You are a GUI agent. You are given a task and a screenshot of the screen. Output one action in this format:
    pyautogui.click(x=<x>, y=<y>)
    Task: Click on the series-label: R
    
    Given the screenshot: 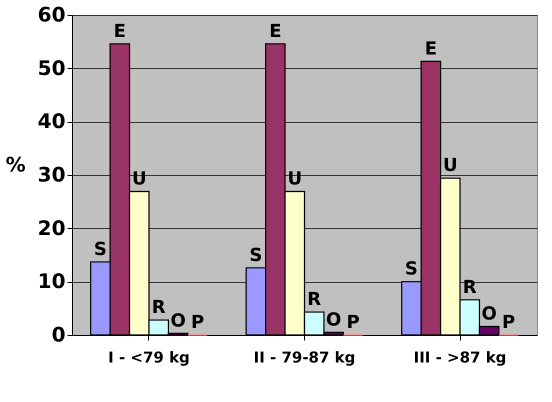 What is the action you would take?
    pyautogui.click(x=159, y=307)
    